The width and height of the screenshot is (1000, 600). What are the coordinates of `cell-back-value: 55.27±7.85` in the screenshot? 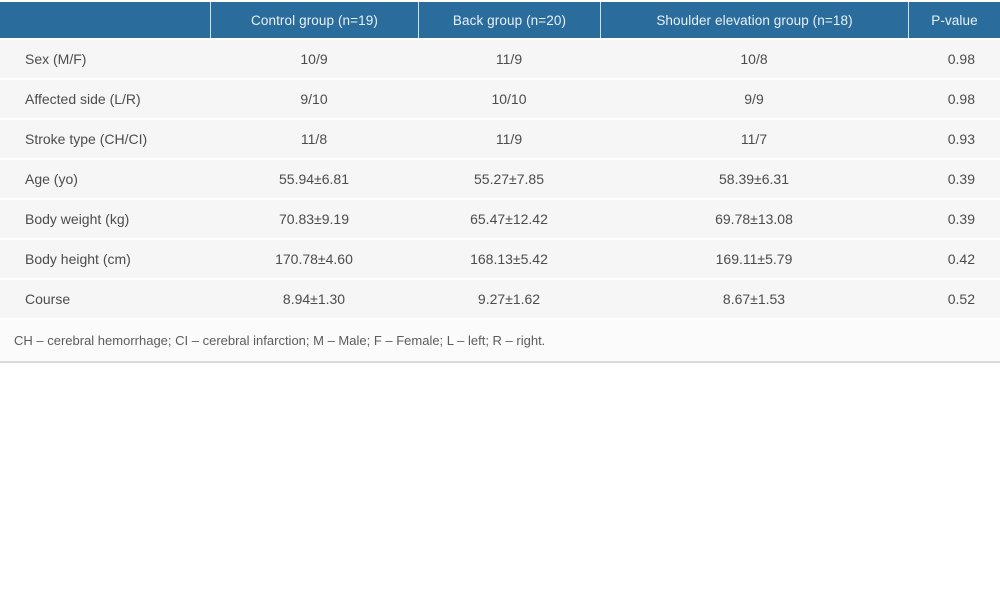 It's located at (509, 179).